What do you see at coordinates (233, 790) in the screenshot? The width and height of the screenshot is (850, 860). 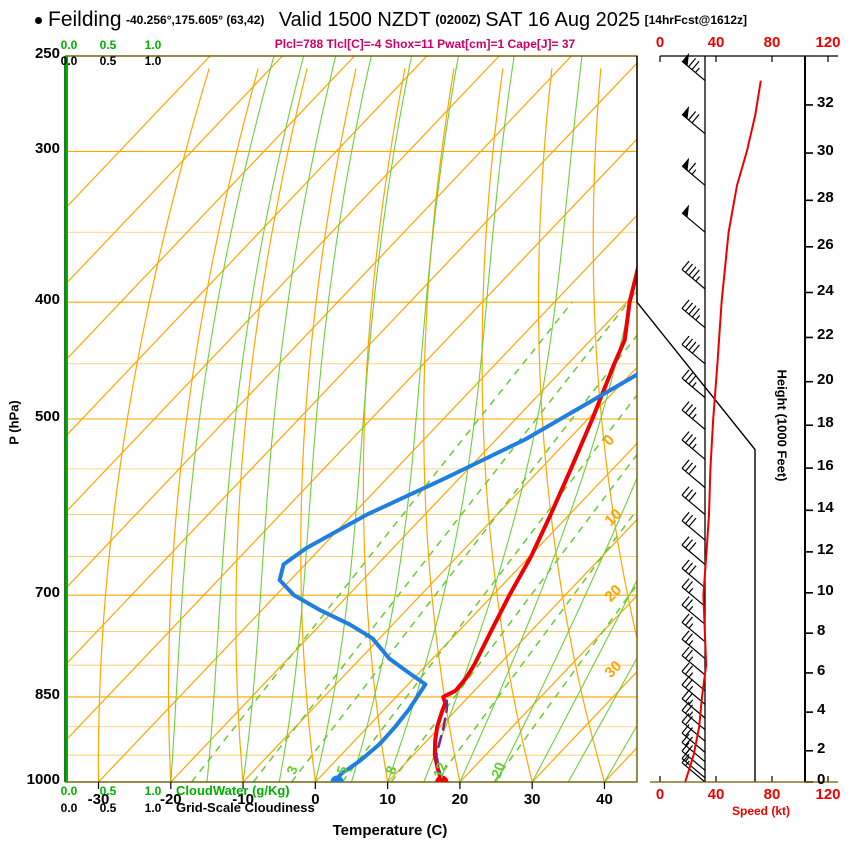 I see `cloudwater-legend-label: CloudWater (g/Kg)` at bounding box center [233, 790].